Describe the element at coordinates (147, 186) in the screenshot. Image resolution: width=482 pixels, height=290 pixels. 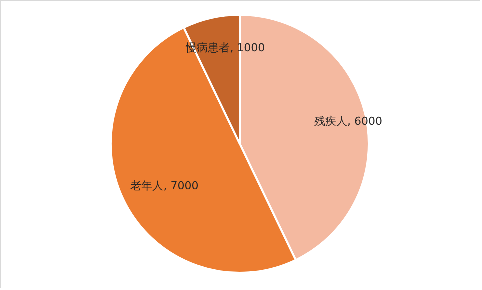
I see `slice-label: 老年人` at that location.